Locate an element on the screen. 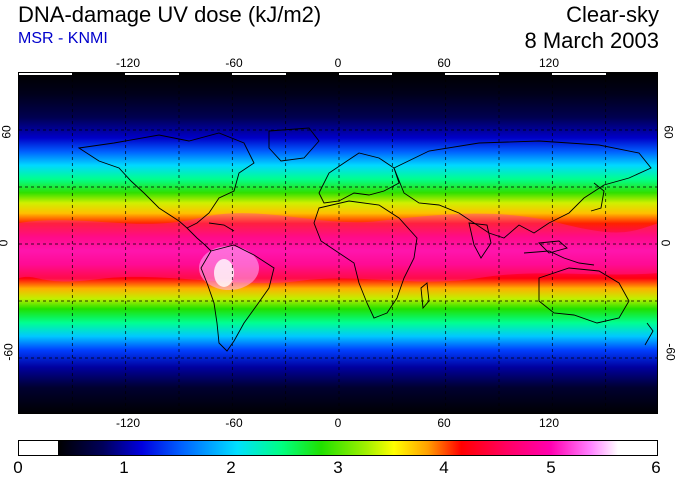 This screenshot has height=480, width=678. frame-ticks is located at coordinates (312, 74).